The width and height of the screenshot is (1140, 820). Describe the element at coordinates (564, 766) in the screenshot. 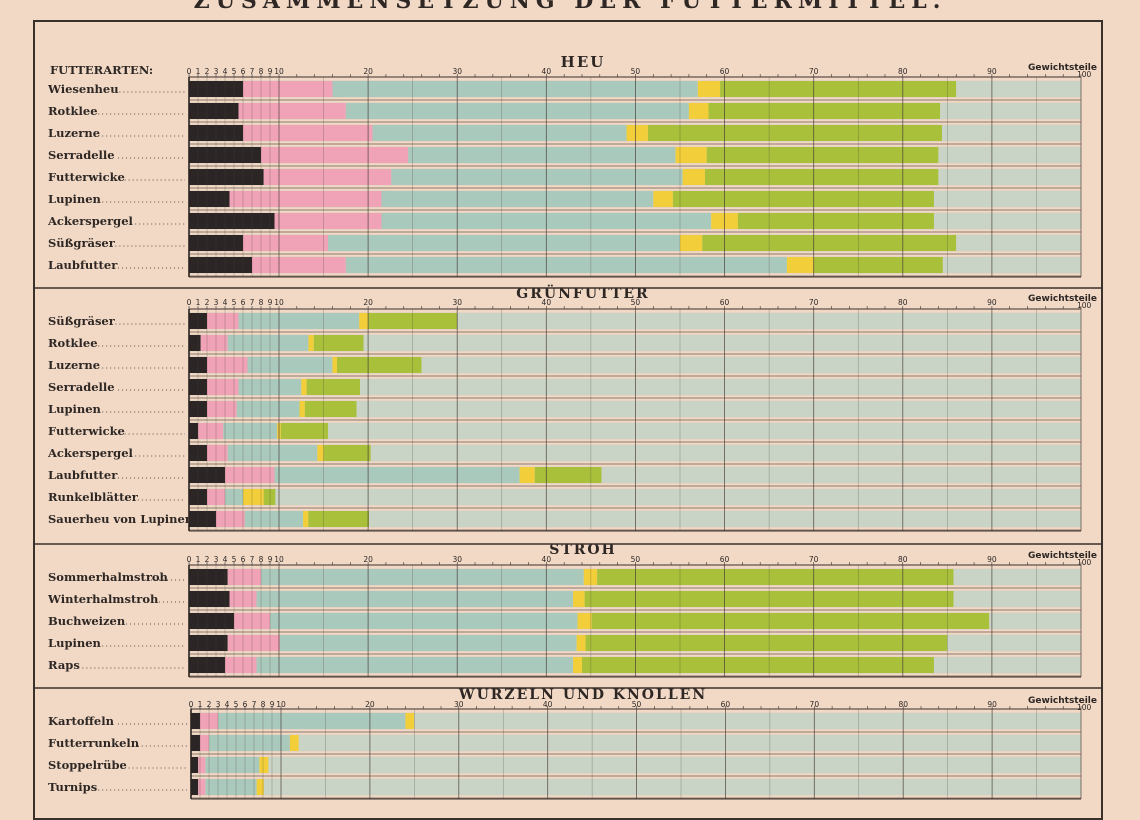

I see `bar-row: Stoppelrübe` at that location.